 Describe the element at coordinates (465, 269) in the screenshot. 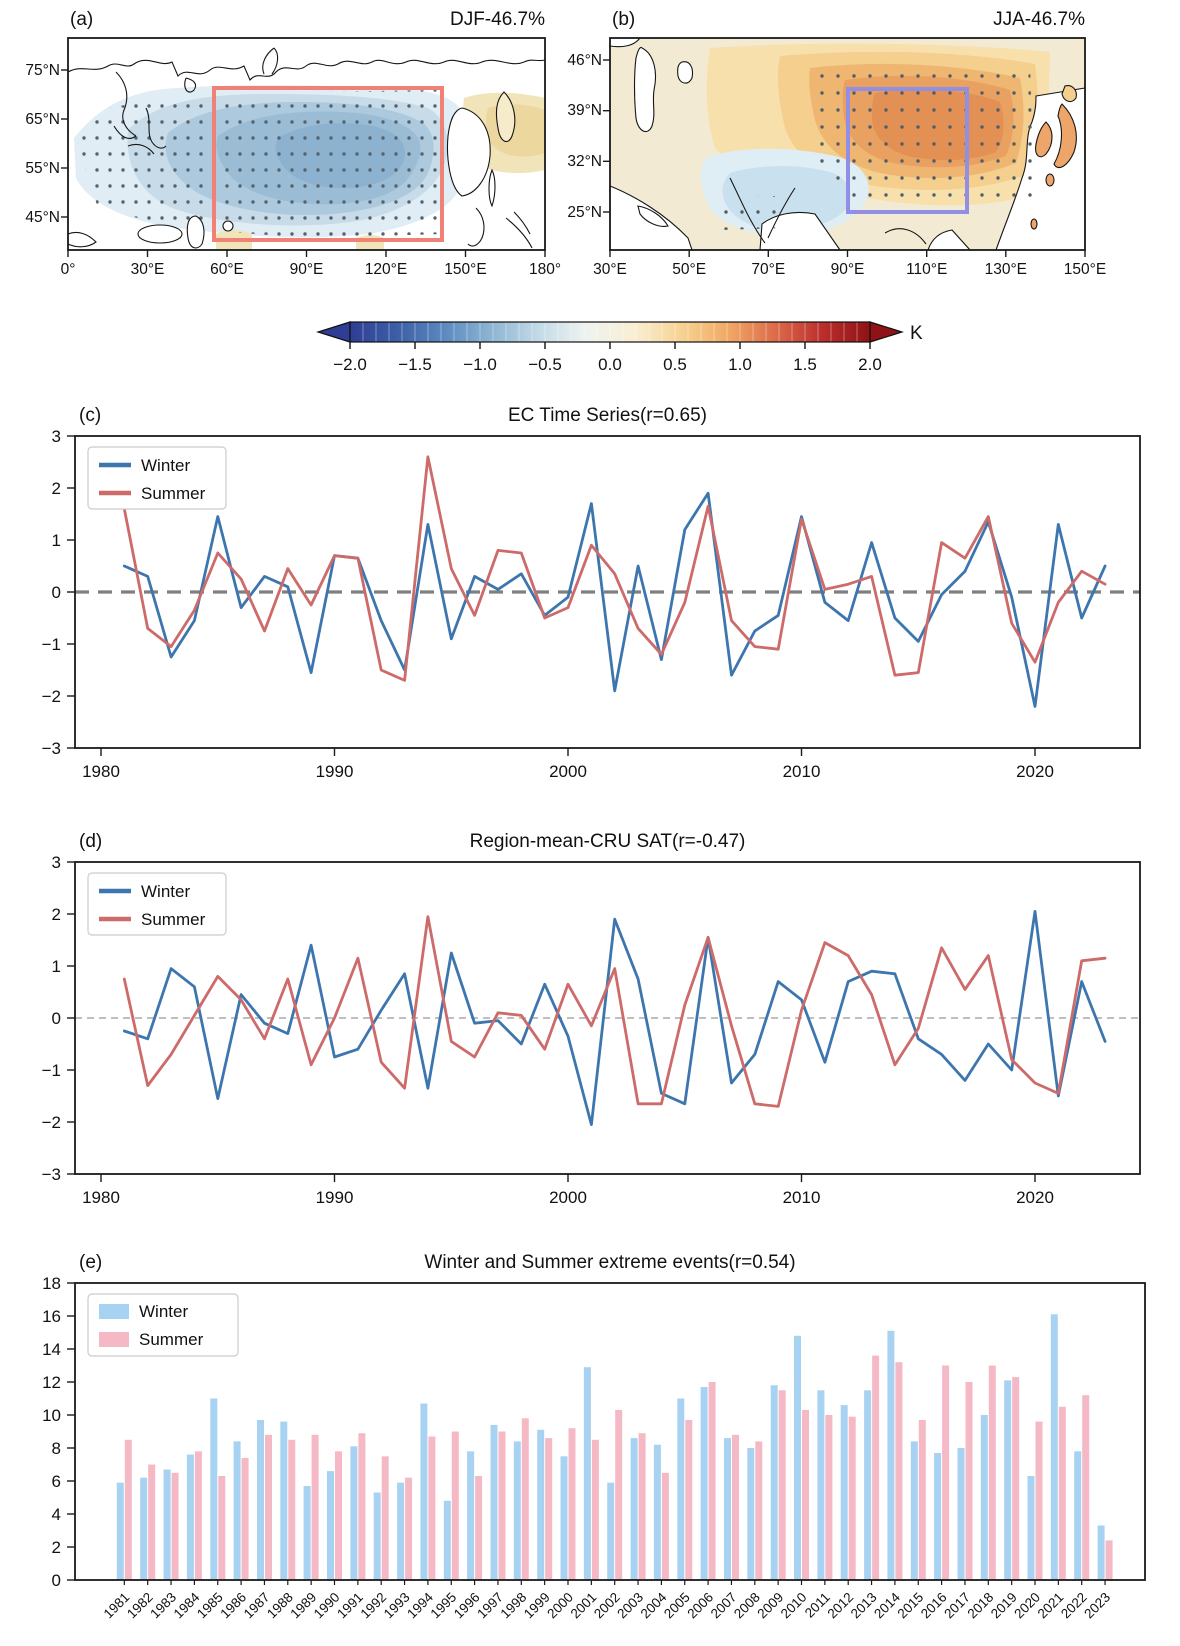

I see `svg-text: 150°E` at that location.